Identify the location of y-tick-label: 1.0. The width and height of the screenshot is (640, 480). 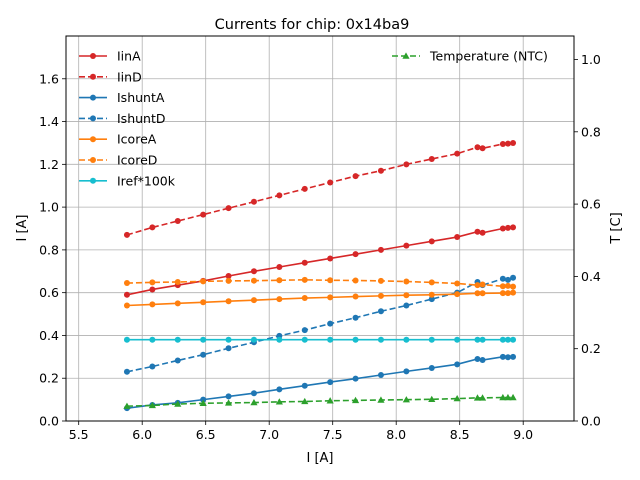
(49, 207).